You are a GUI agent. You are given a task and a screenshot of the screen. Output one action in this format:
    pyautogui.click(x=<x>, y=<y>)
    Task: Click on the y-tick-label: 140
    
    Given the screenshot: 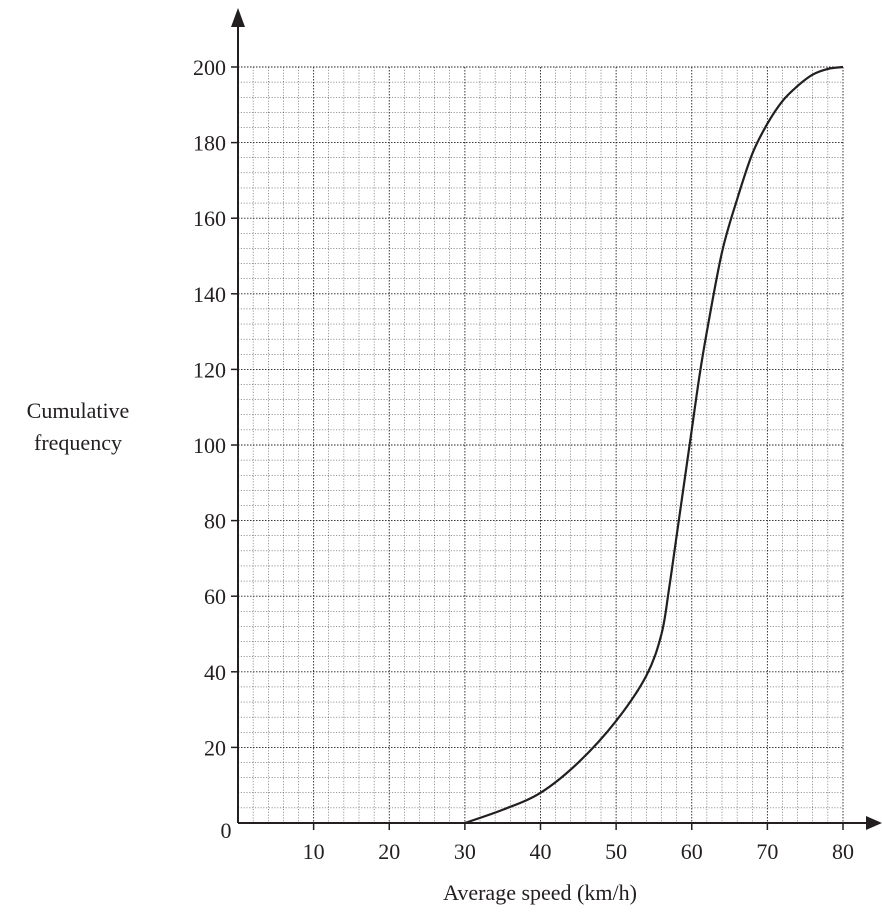 What is the action you would take?
    pyautogui.click(x=209, y=294)
    